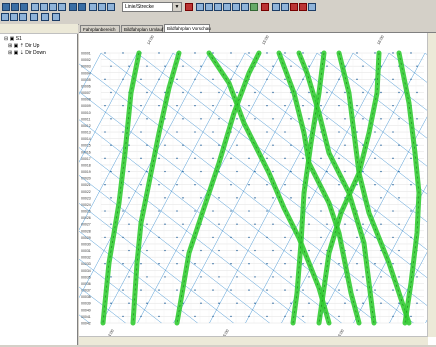 This screenshot has height=347, width=436. What do you see at coordinates (13, 39) in the screenshot?
I see `tree-item-root: ⊟ ▣ S1` at bounding box center [13, 39].